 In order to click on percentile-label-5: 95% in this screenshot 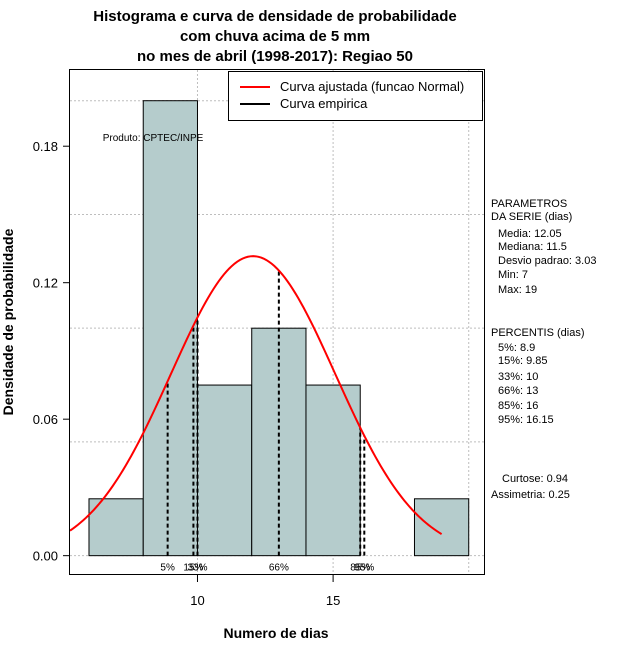, I will do `click(364, 568)`.